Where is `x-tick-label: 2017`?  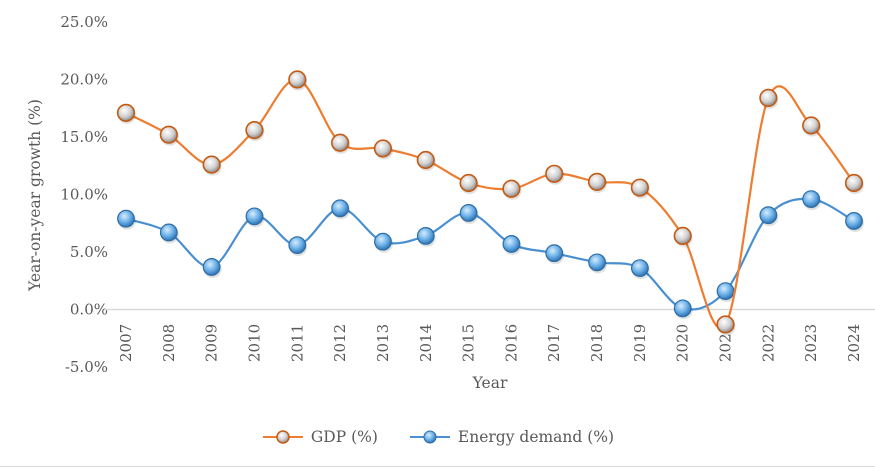 x-tick-label: 2017 is located at coordinates (554, 343).